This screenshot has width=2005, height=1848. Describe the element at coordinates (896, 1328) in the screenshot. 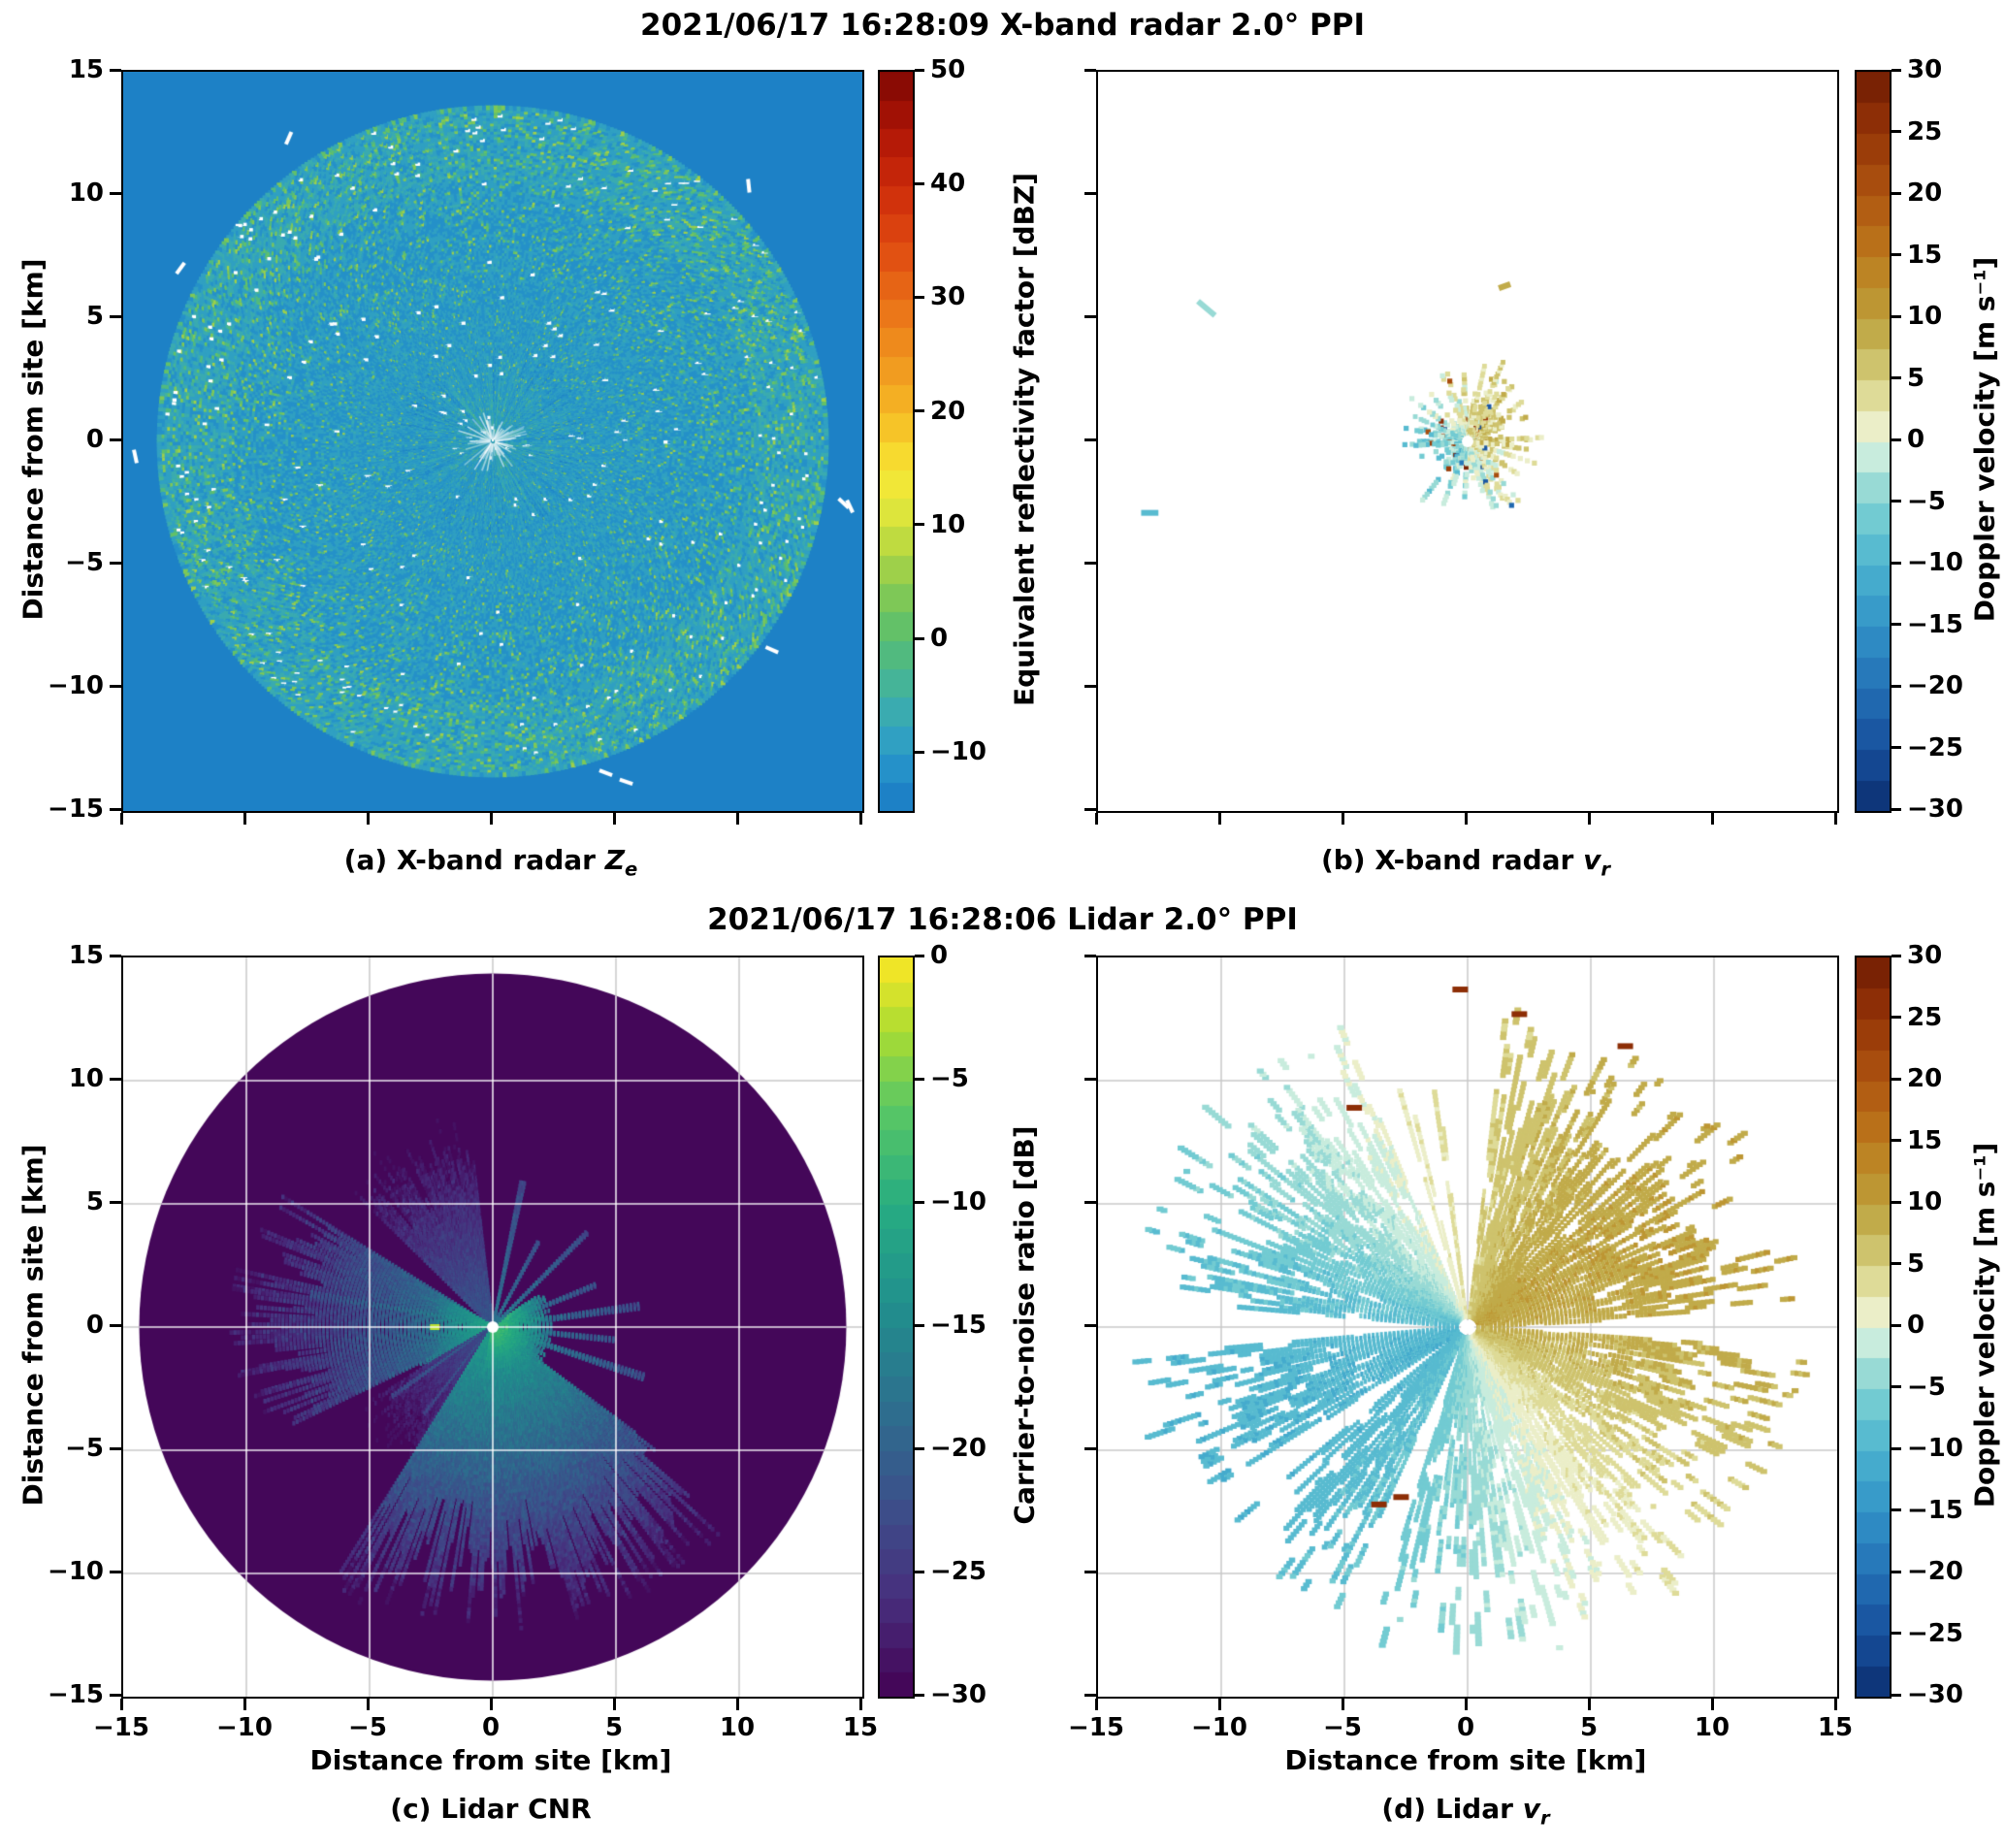

I see `colorbar-cnr` at that location.